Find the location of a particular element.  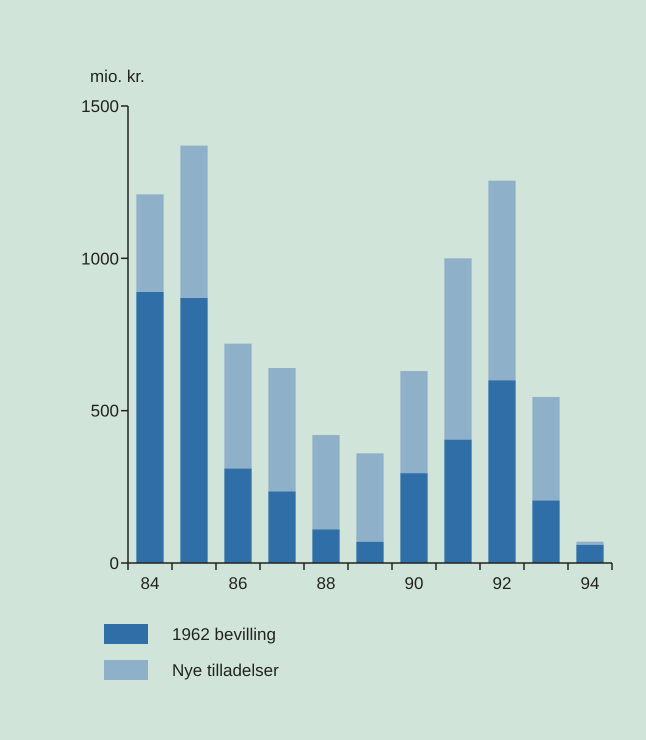

y-tick-label: 1000 is located at coordinates (100, 258).